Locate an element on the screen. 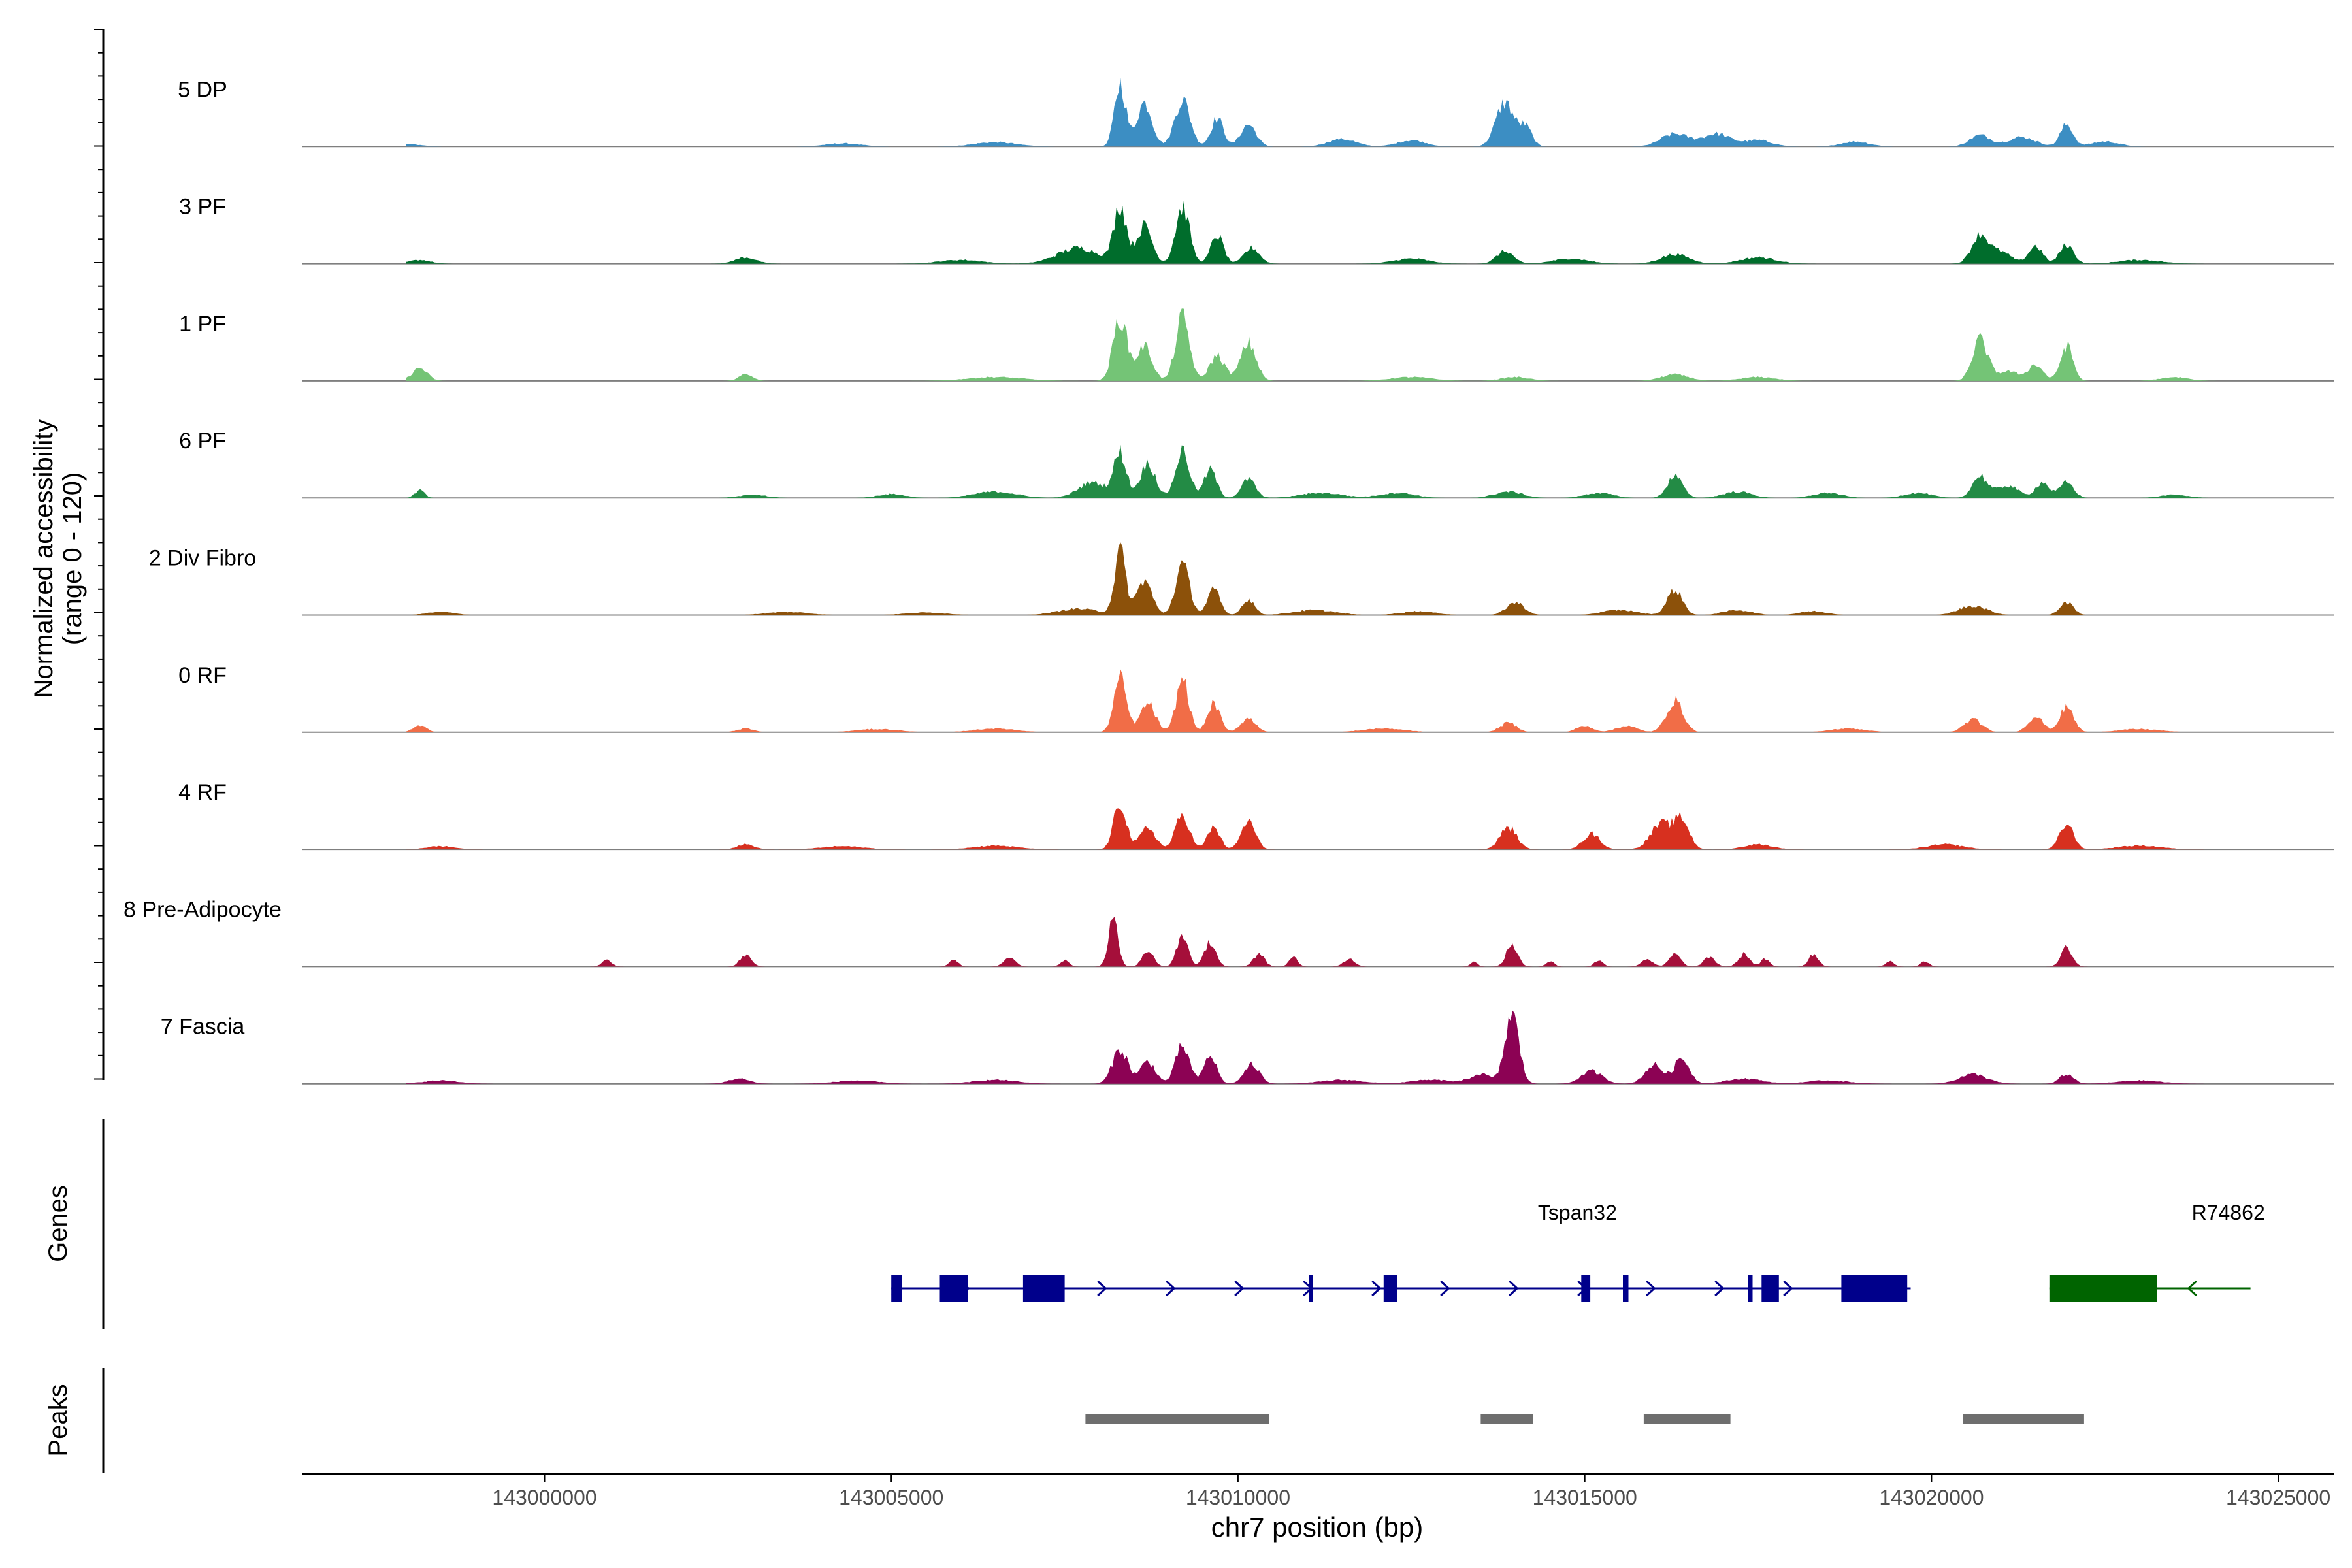 The height and width of the screenshot is (1568, 2352). track-label: 5 DP is located at coordinates (202, 89).